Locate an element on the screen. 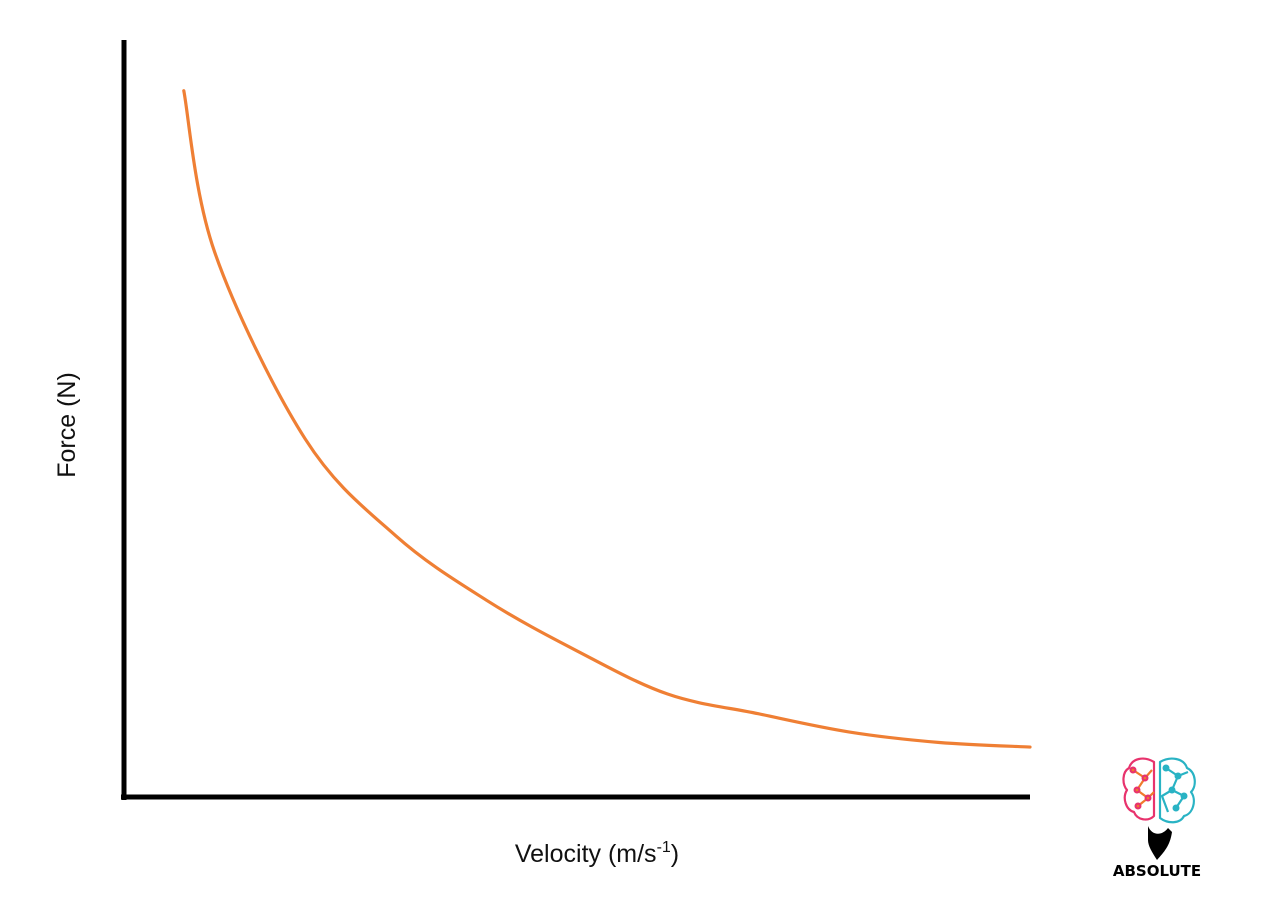  x-axis-label-superscript: -1 is located at coordinates (664, 847).